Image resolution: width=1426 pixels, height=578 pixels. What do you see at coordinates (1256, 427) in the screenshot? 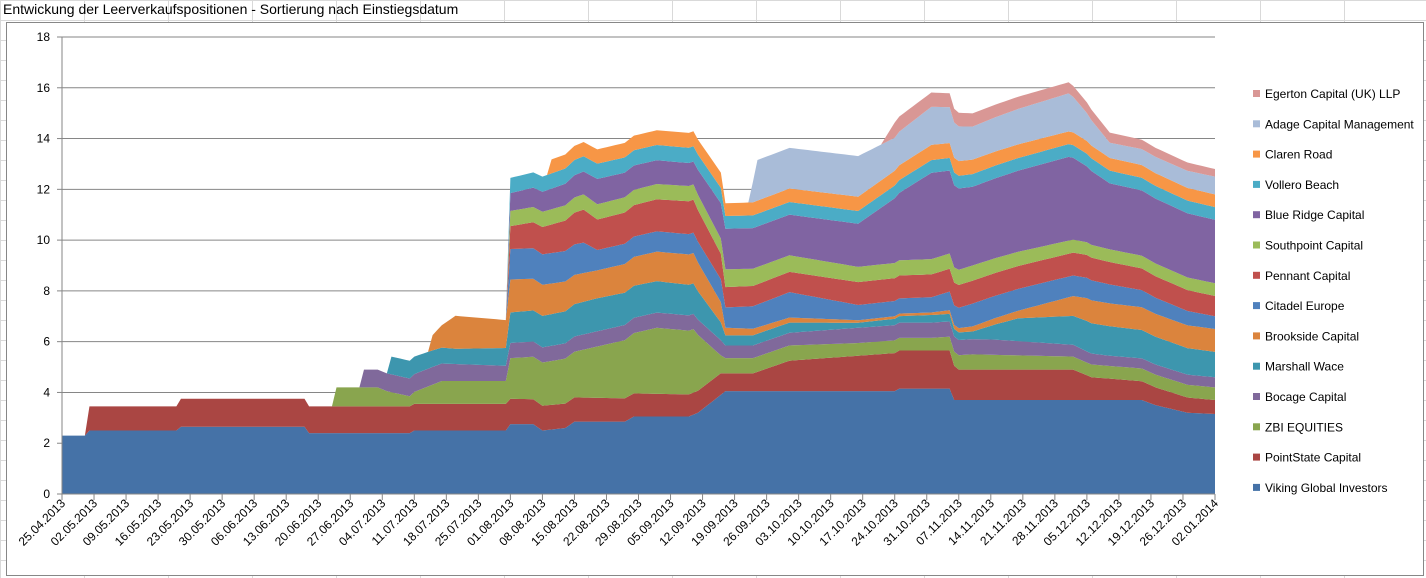
I see `legend-swatch-zbi-equities` at bounding box center [1256, 427].